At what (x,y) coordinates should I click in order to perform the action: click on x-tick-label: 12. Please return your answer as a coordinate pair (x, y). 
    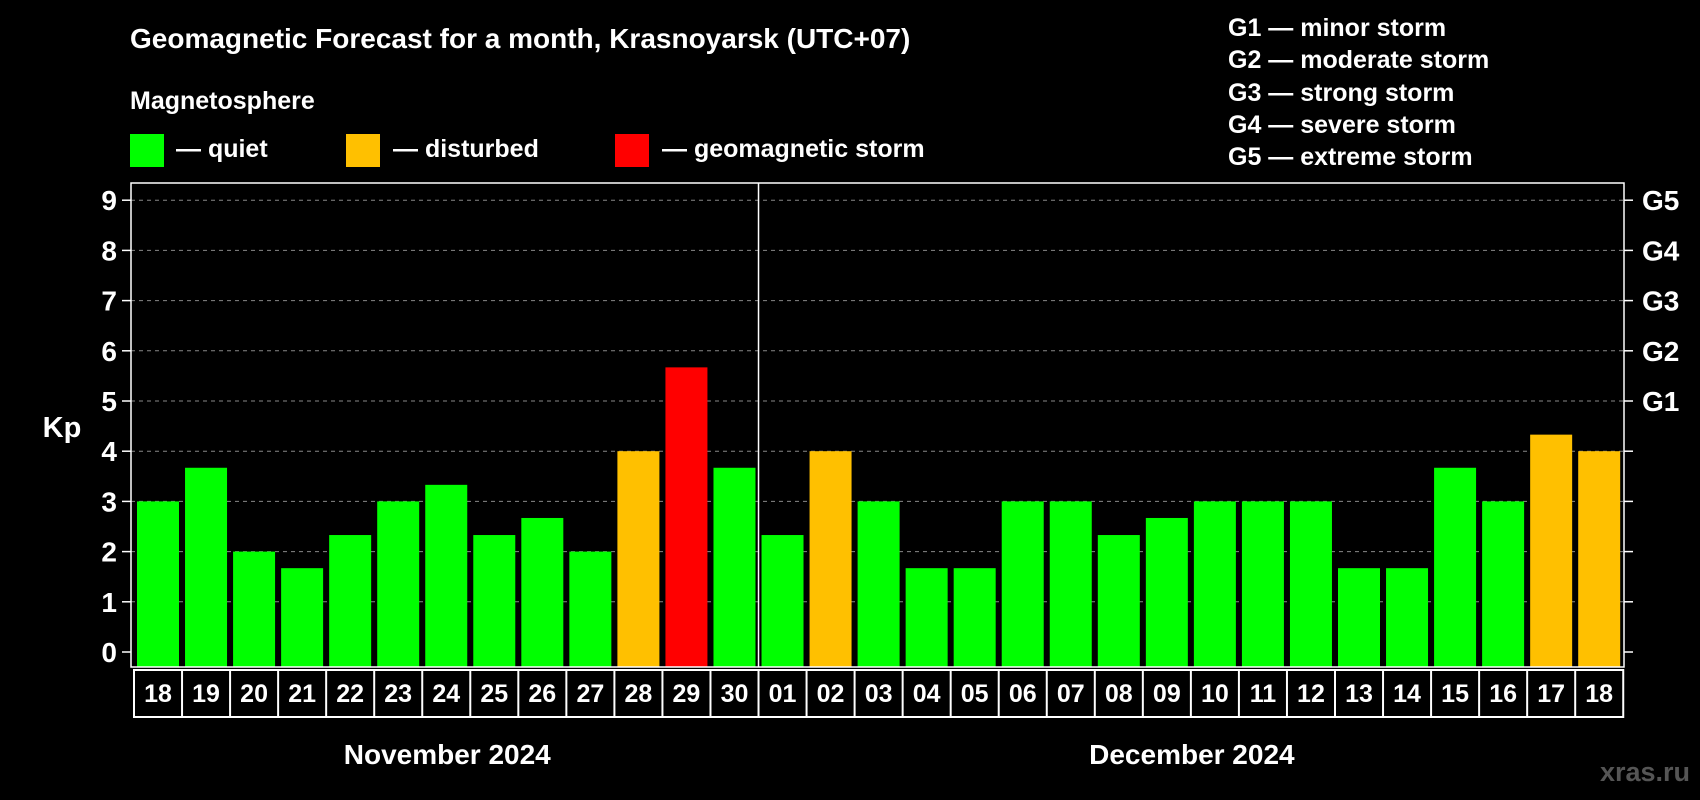
    Looking at the image, I should click on (1311, 694).